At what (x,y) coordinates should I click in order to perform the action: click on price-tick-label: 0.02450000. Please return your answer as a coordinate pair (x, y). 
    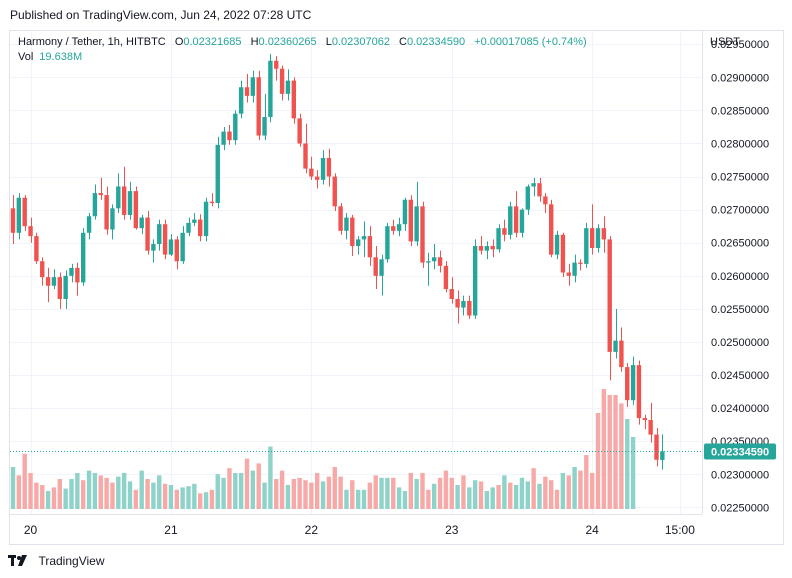
    Looking at the image, I should click on (740, 376).